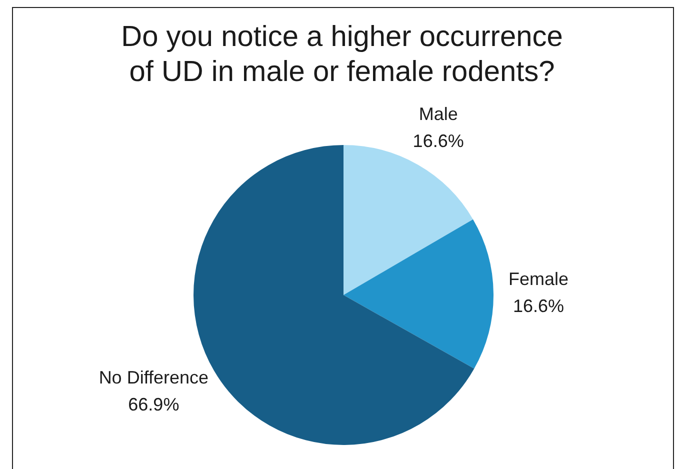 The image size is (684, 469). What do you see at coordinates (342, 55) in the screenshot?
I see `chart-title: Do you notice a higher occurrence of UD in male or female rodents?` at bounding box center [342, 55].